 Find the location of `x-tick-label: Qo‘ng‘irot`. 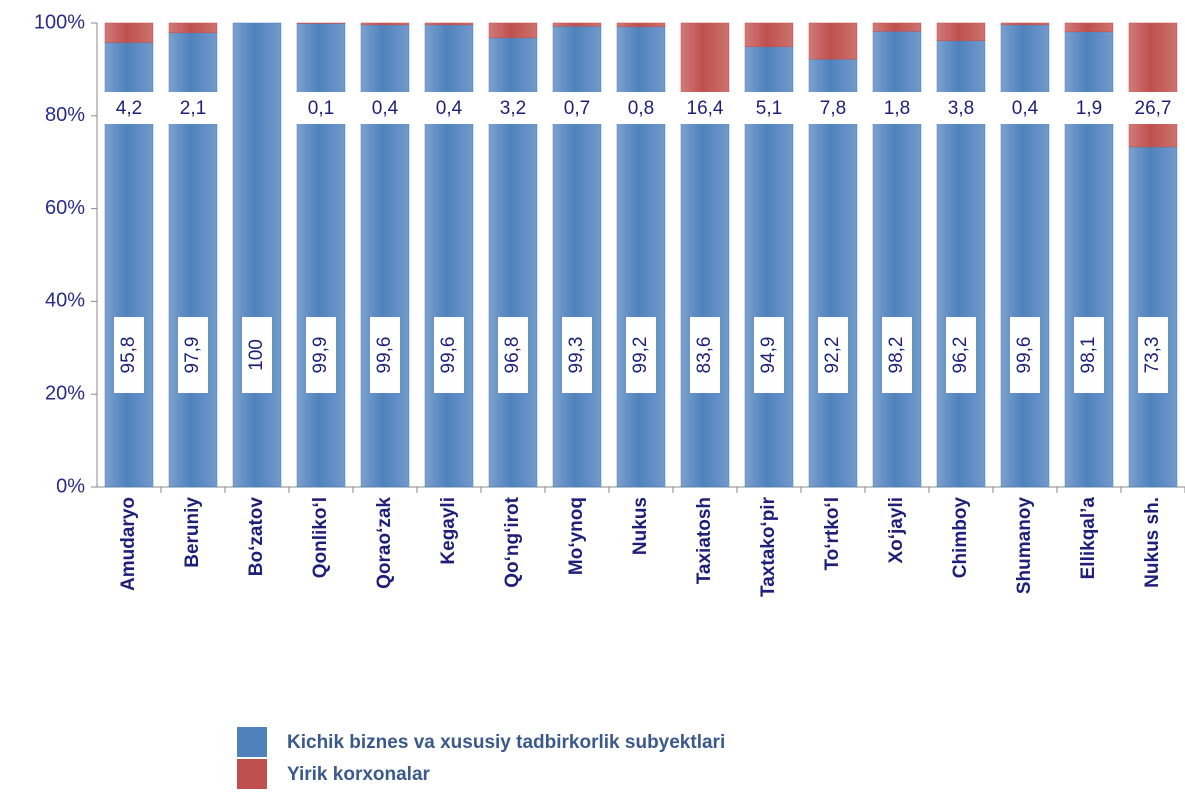

x-tick-label: Qo‘ng‘irot is located at coordinates (512, 541).